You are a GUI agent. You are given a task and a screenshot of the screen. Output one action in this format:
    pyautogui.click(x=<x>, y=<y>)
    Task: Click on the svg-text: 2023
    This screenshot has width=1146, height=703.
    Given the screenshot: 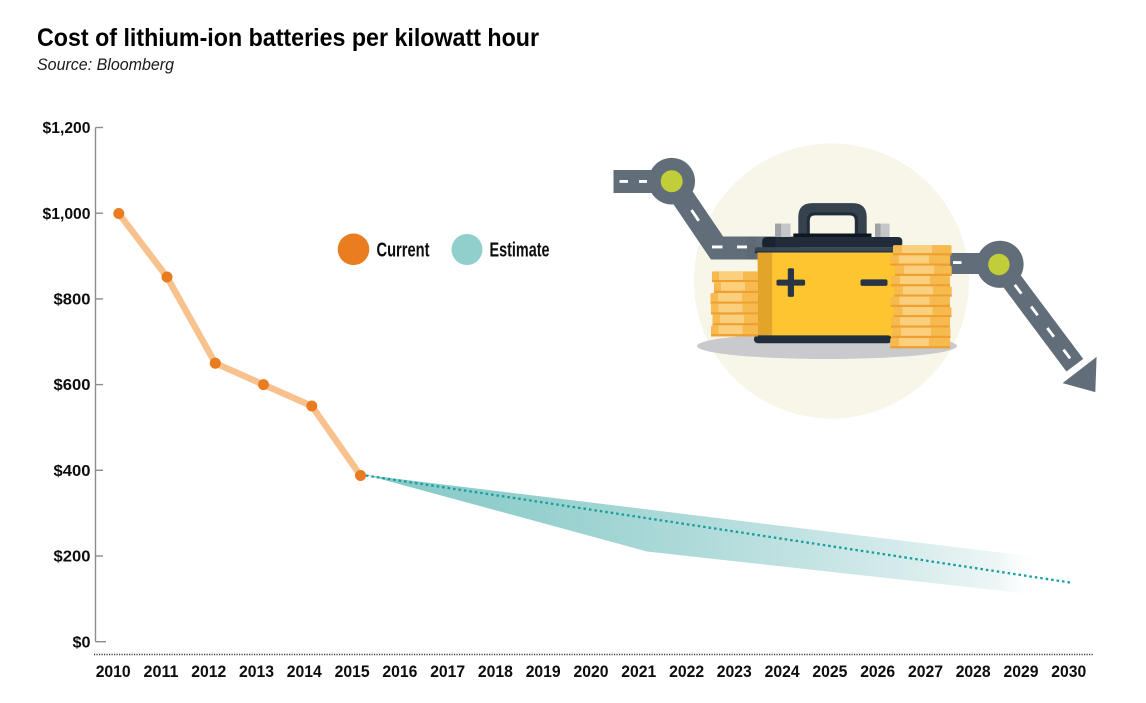 What is the action you would take?
    pyautogui.click(x=734, y=671)
    